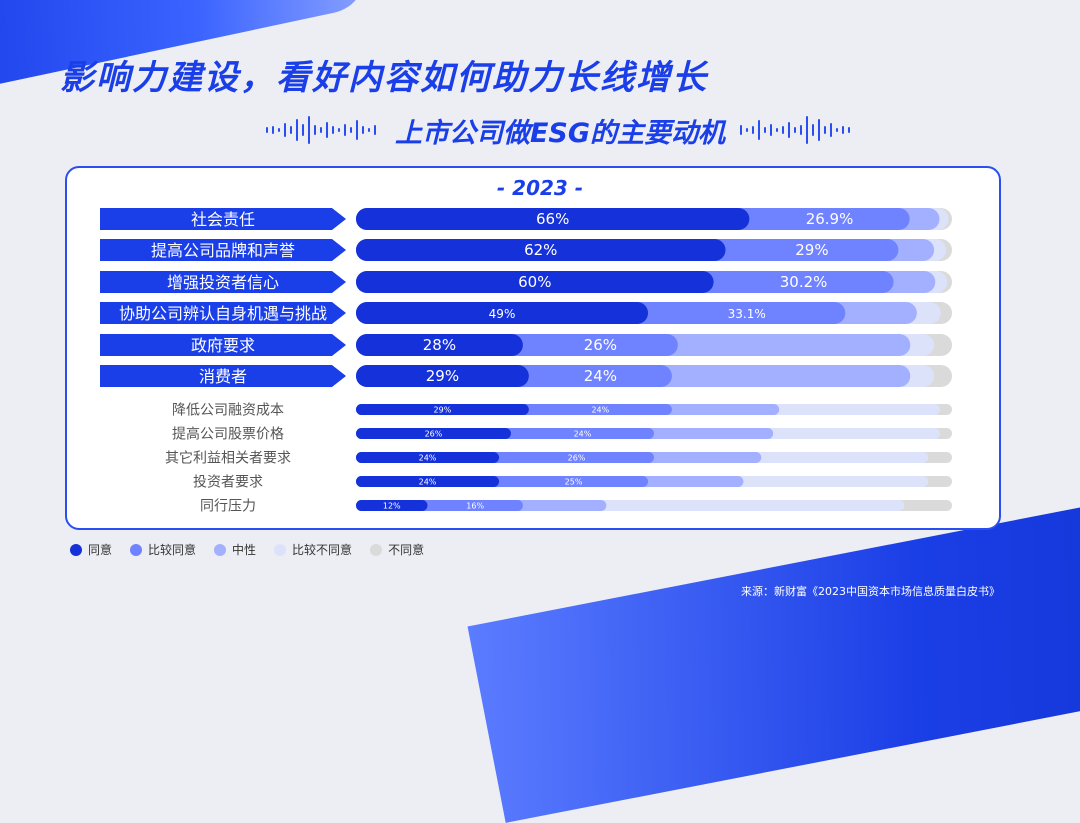 Image resolution: width=1080 pixels, height=823 pixels. I want to click on legend-label-disagree: 不同意, so click(406, 550).